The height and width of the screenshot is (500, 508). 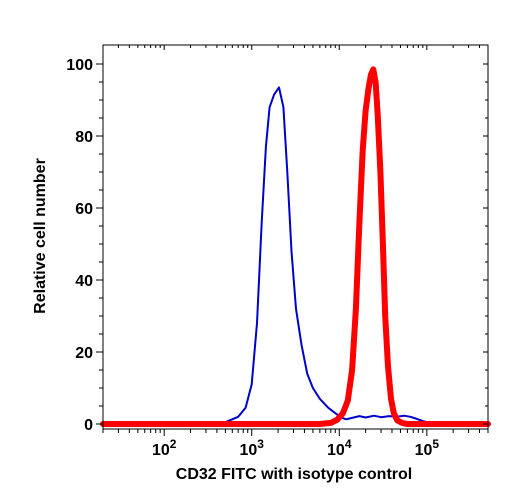 I want to click on y-tick-label: 40, so click(x=84, y=281).